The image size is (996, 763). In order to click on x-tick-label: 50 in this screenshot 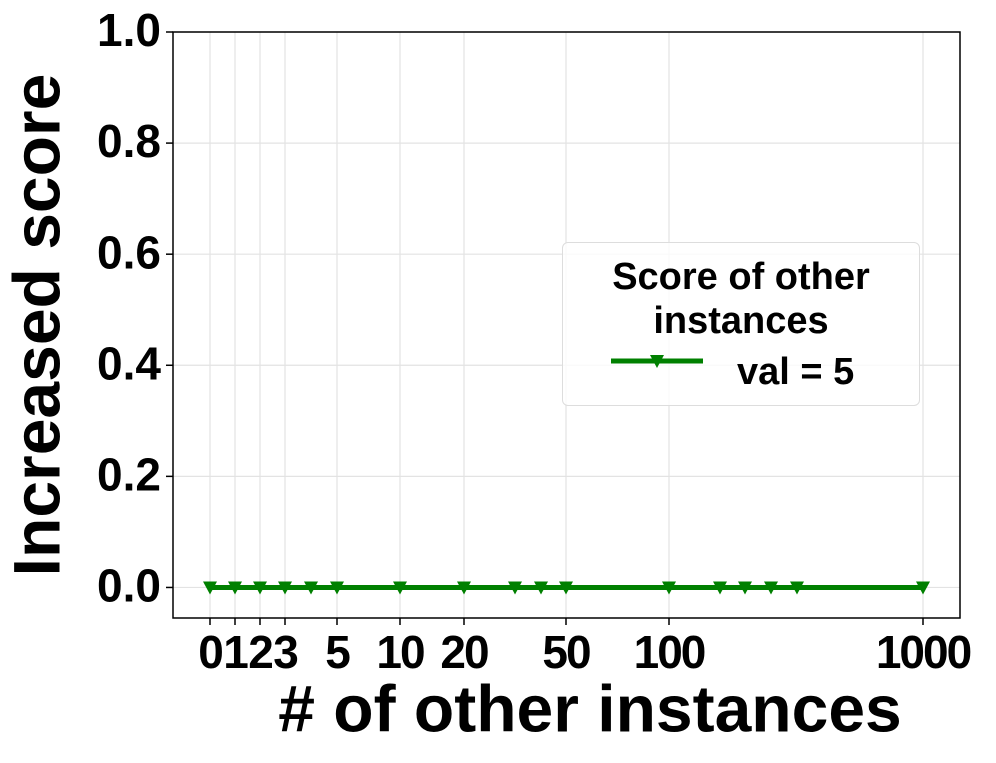, I will do `click(566, 652)`.